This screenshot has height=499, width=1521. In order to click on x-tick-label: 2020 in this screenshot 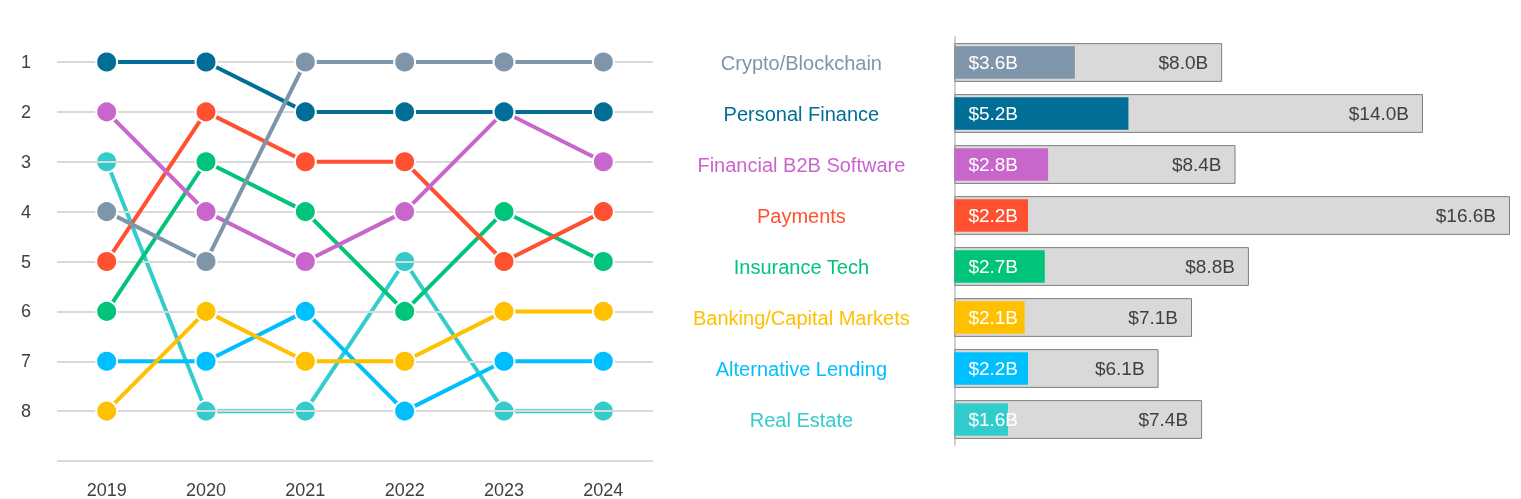, I will do `click(206, 489)`.